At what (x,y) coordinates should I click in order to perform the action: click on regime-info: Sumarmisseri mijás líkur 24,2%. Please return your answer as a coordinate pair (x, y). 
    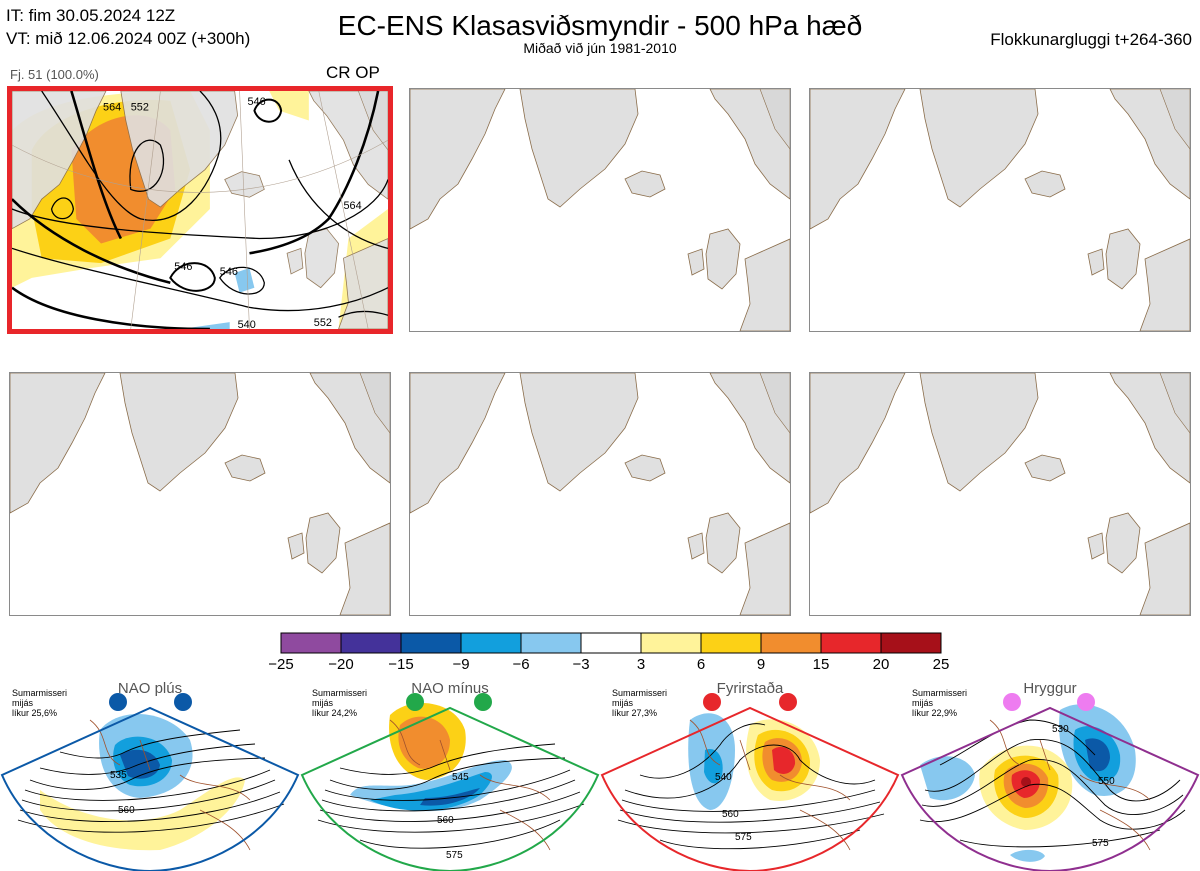
    Looking at the image, I should click on (340, 703).